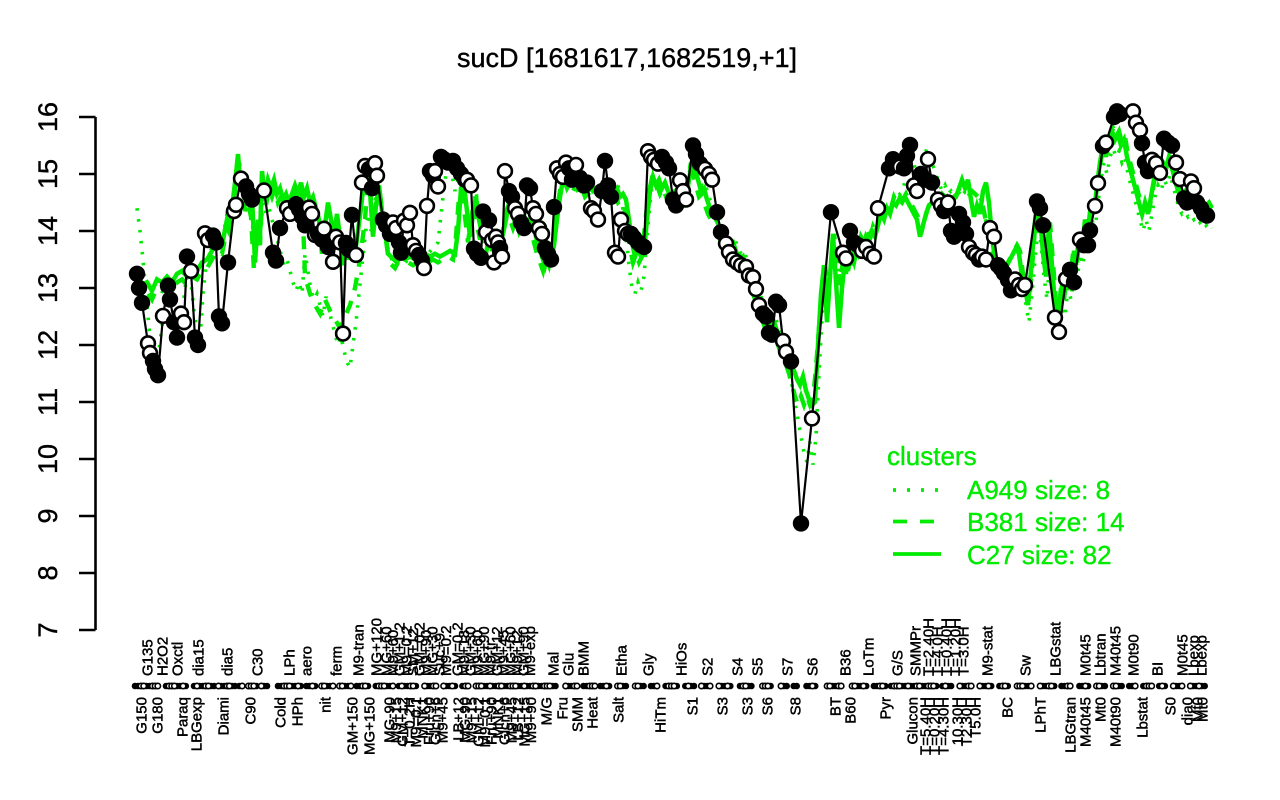  What do you see at coordinates (48, 402) in the screenshot?
I see `svg-text: 11` at bounding box center [48, 402].